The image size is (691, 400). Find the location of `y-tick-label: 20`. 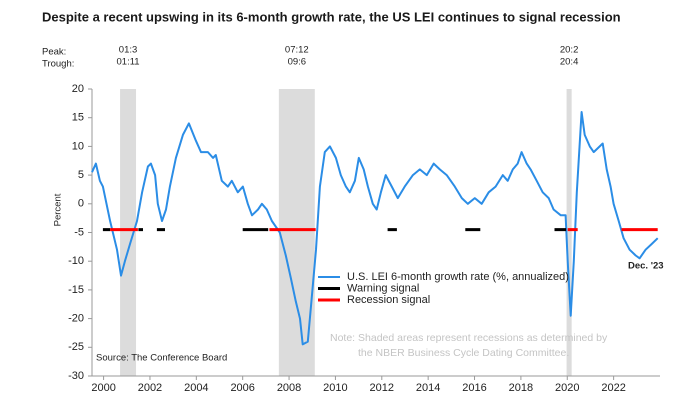

y-tick-label: 20 is located at coordinates (78, 89).